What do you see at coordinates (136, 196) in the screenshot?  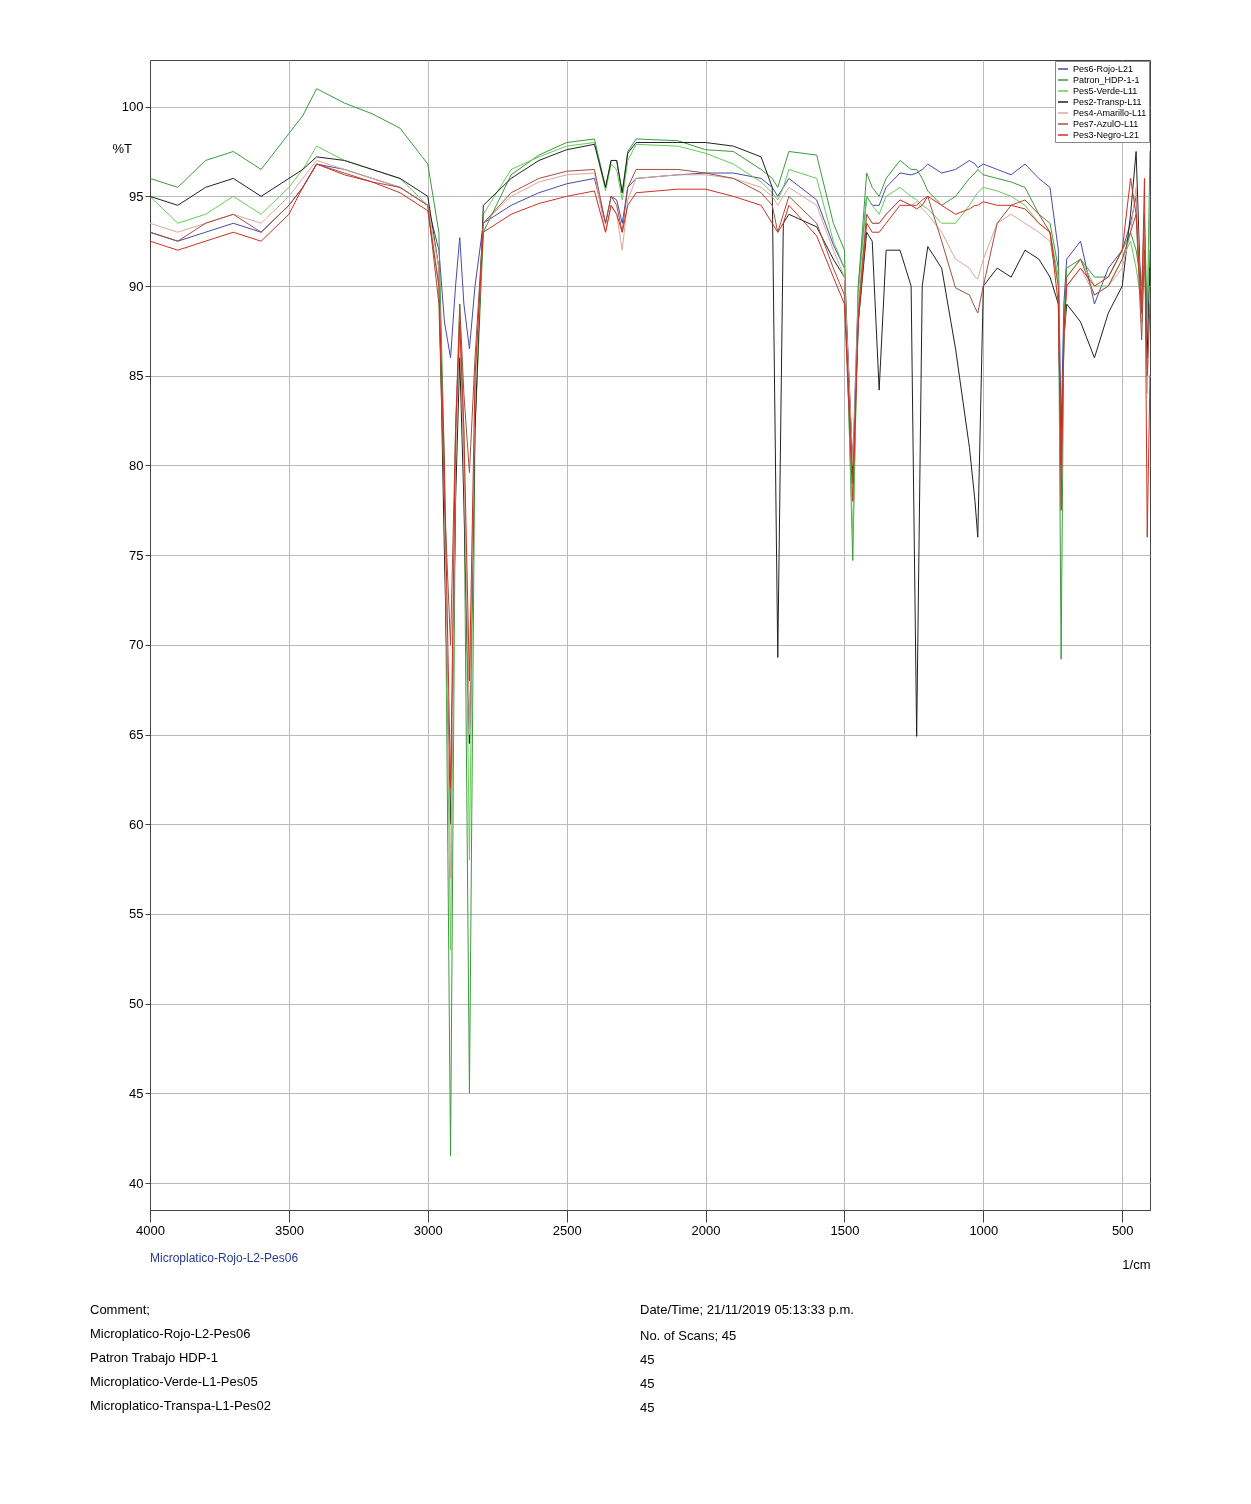 I see `y-tick-label: 95` at bounding box center [136, 196].